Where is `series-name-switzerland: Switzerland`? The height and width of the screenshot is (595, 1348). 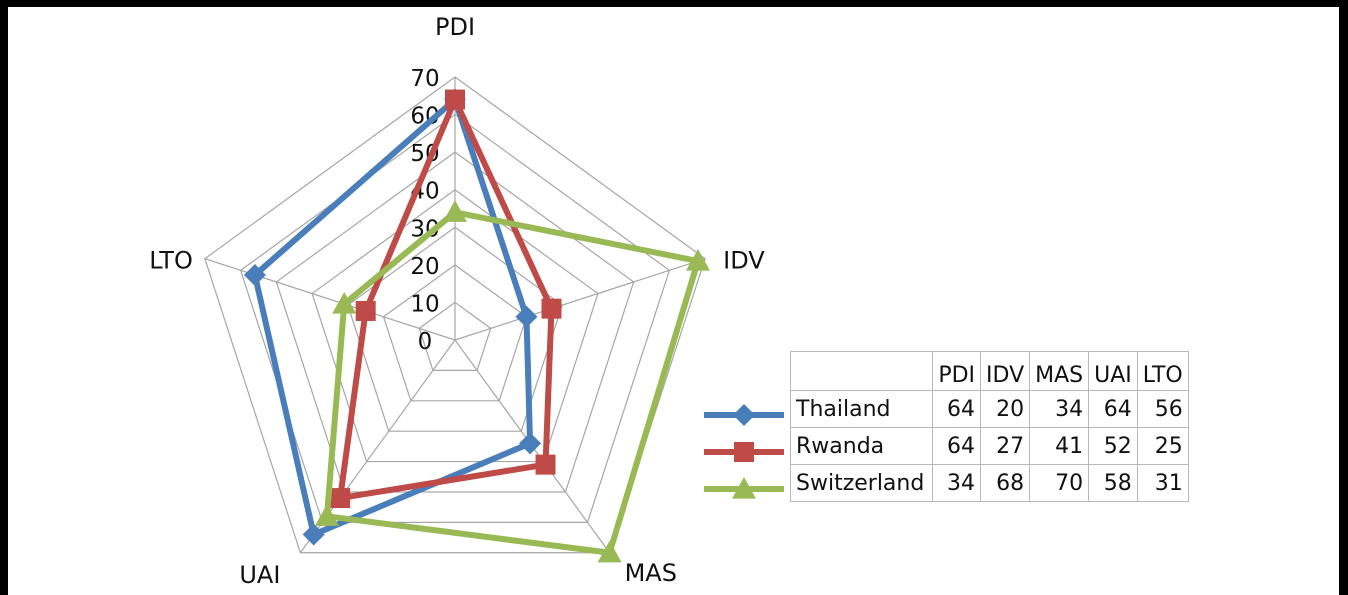 series-name-switzerland: Switzerland is located at coordinates (861, 483).